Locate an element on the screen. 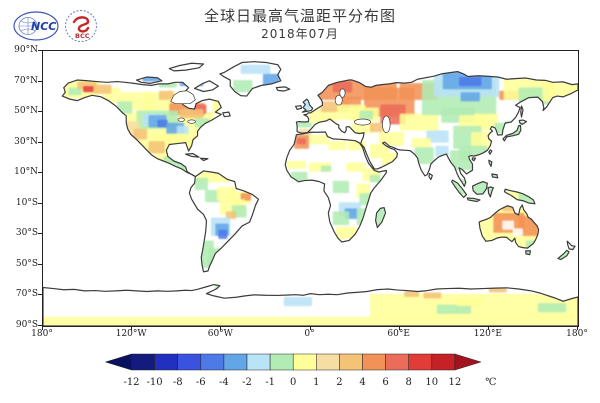 This screenshot has height=403, width=600. colorbar-tick-label: -1 is located at coordinates (270, 382).